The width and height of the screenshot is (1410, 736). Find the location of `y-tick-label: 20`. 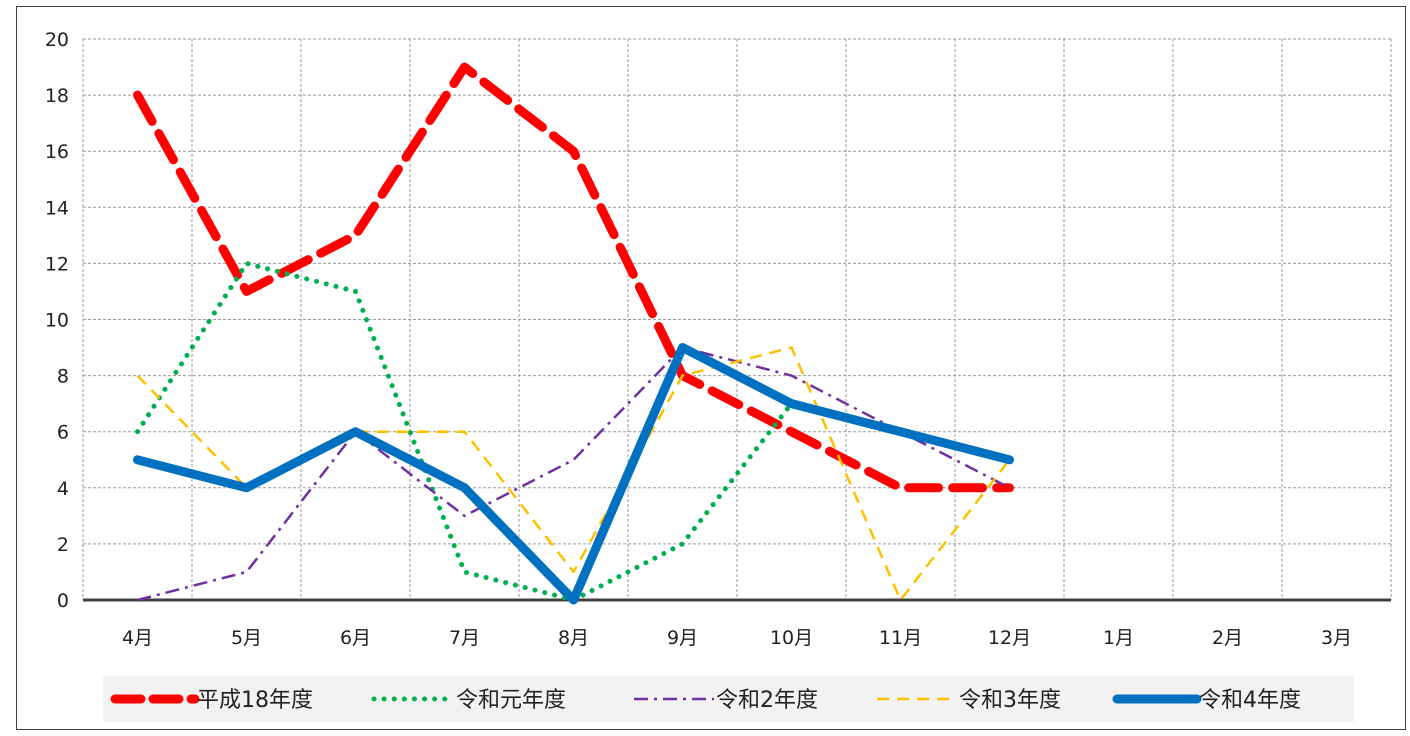

y-tick-label: 20 is located at coordinates (57, 40).